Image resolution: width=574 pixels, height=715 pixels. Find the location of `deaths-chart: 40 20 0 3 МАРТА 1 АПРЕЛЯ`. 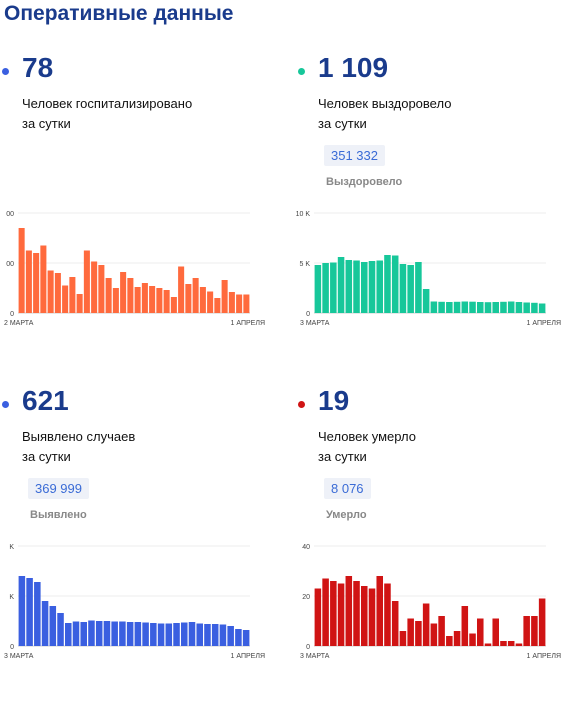

deaths-chart: 40 20 0 3 МАРТА 1 АПРЕЛЯ is located at coordinates (430, 602).